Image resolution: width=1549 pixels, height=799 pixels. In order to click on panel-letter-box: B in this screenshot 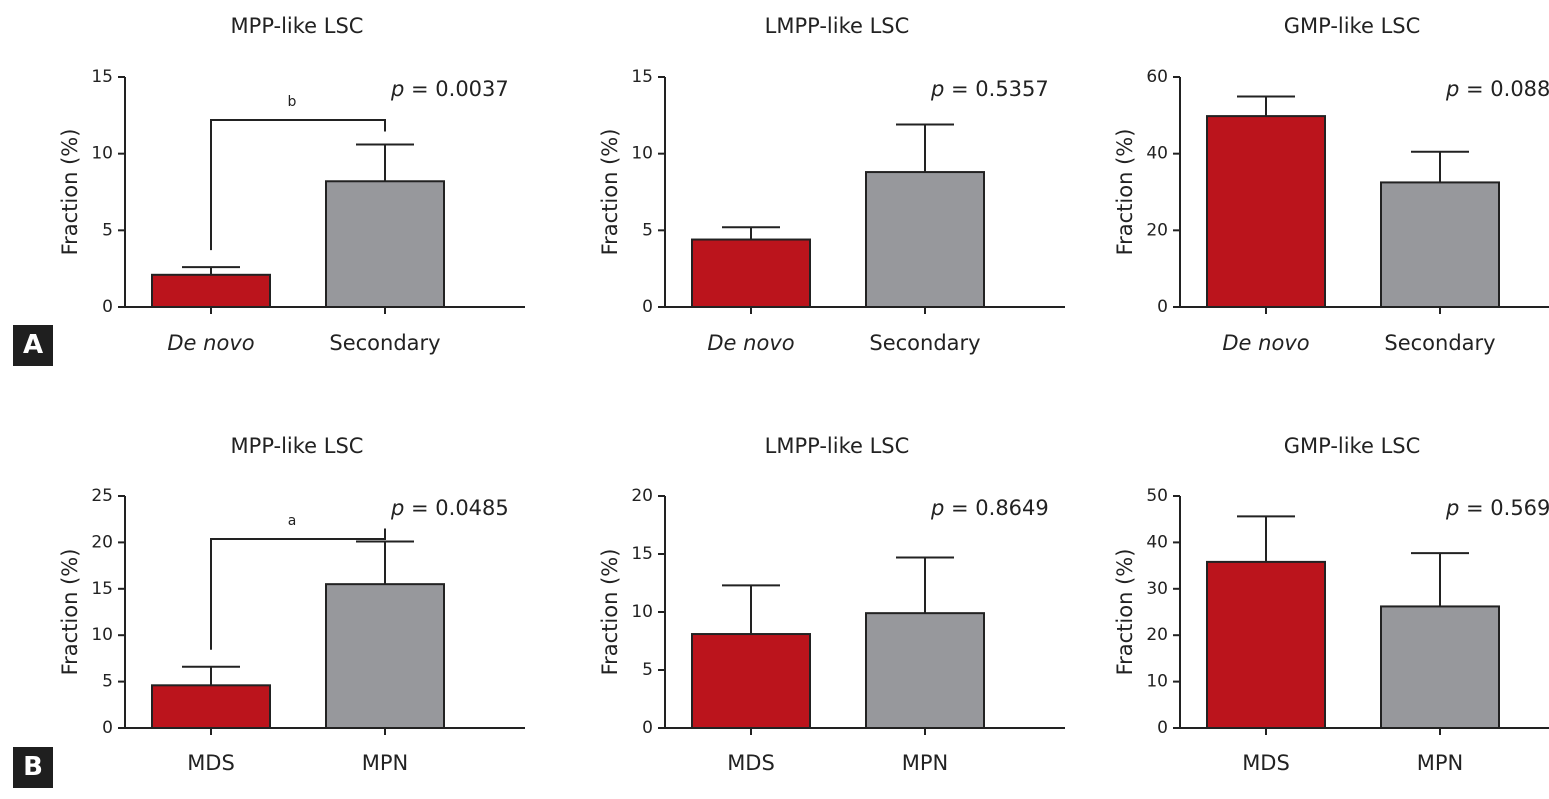, I will do `click(33, 767)`.